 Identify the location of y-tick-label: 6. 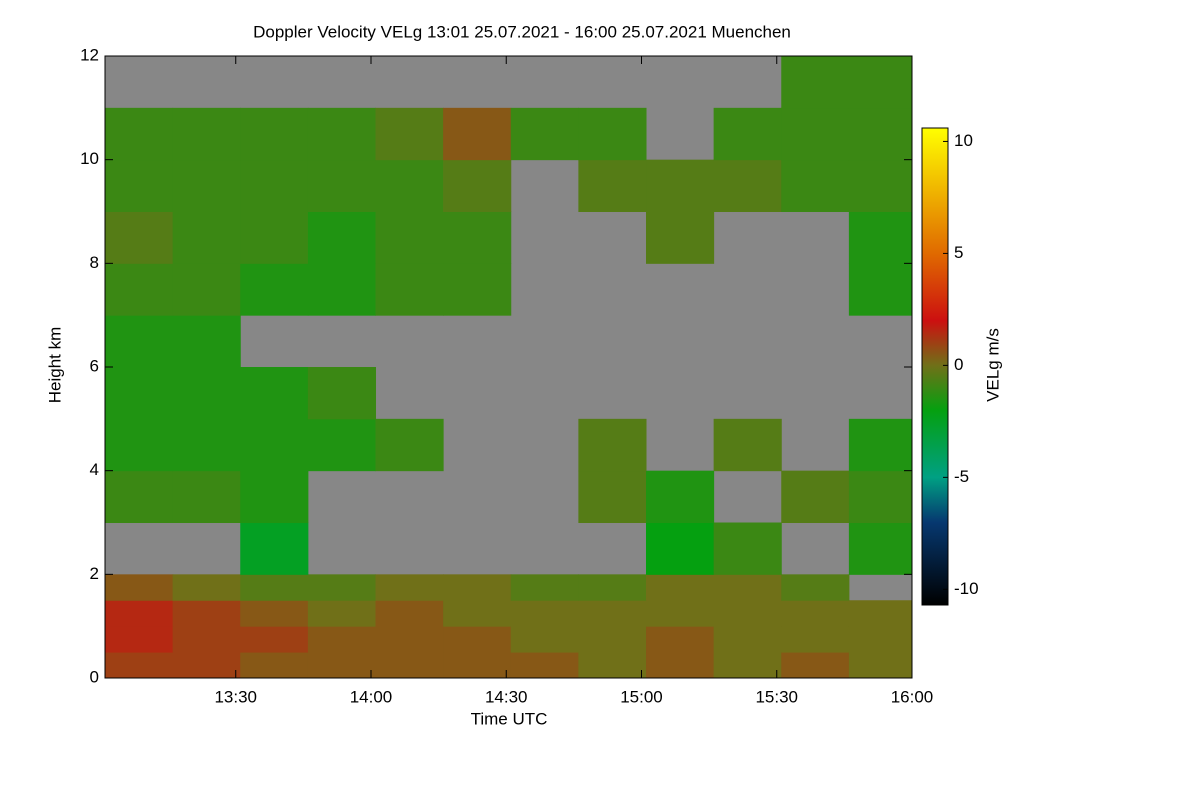
(94, 365).